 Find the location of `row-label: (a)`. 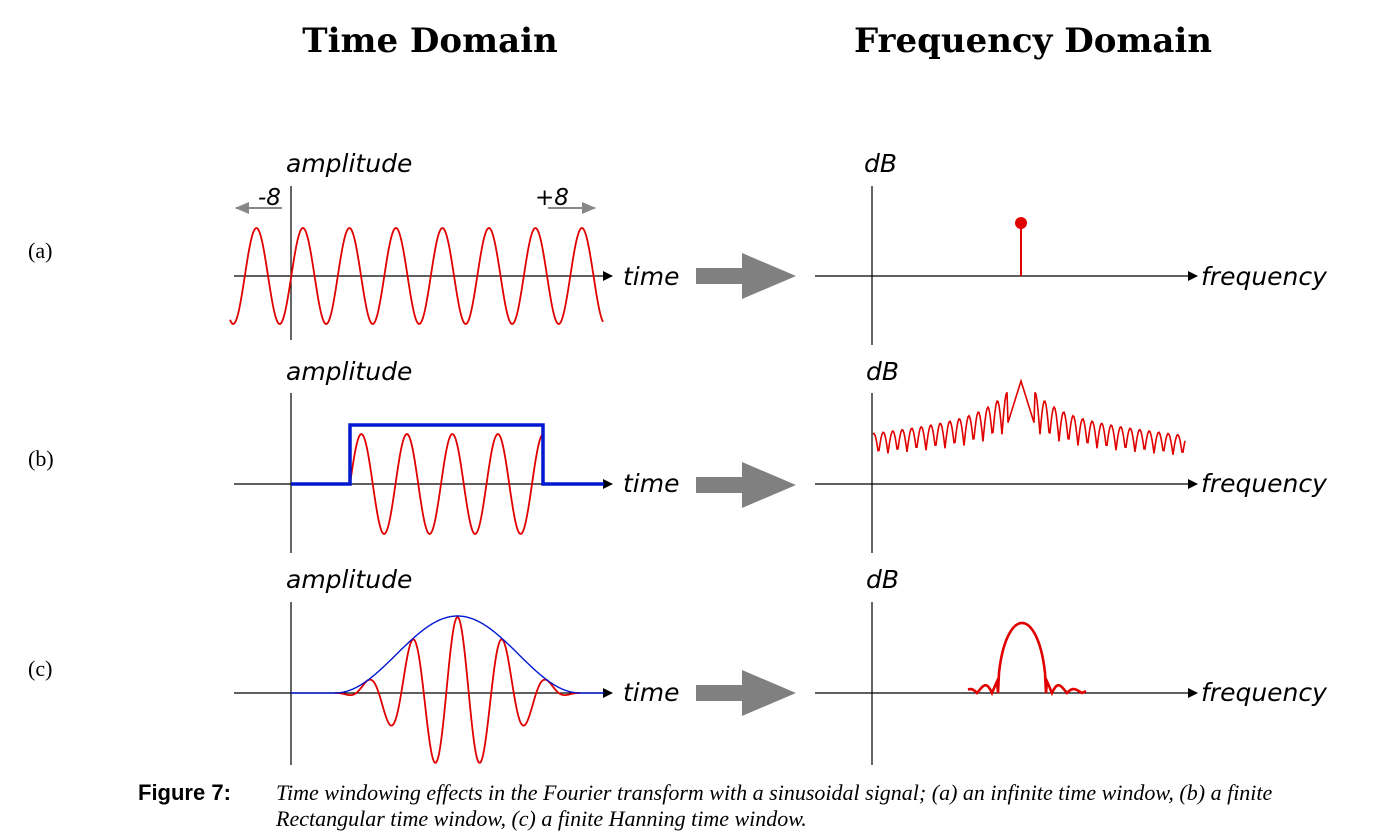

row-label: (a) is located at coordinates (40, 250).